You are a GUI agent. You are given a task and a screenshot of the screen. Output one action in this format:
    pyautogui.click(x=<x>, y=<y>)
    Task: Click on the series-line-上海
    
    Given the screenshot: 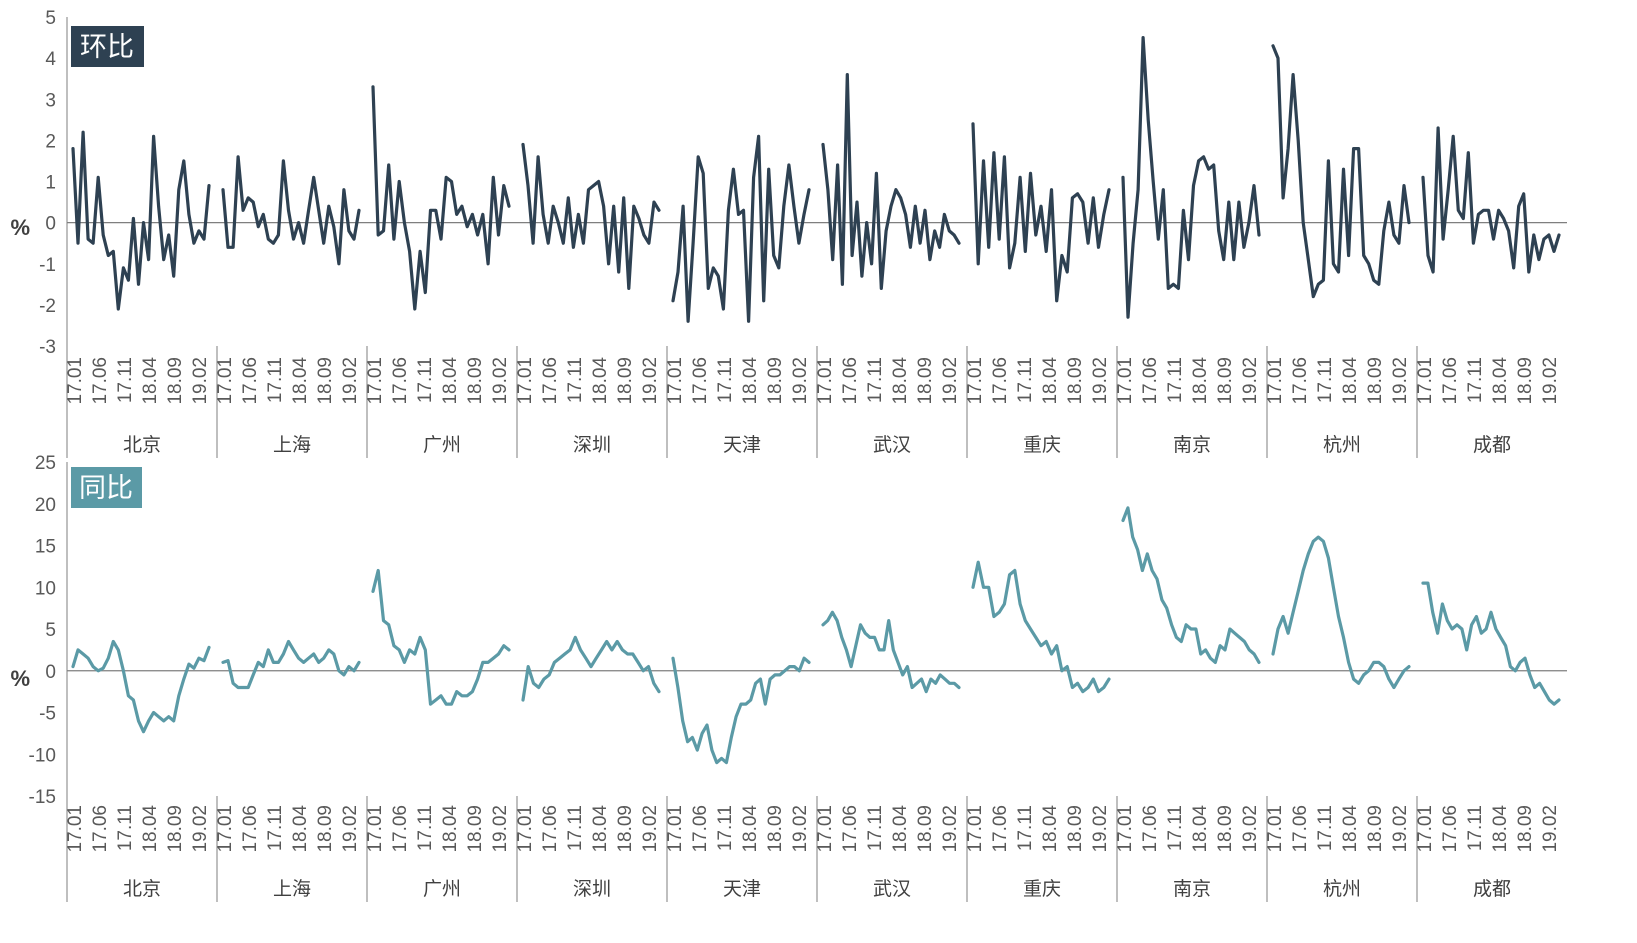 What is the action you would take?
    pyautogui.click(x=291, y=664)
    